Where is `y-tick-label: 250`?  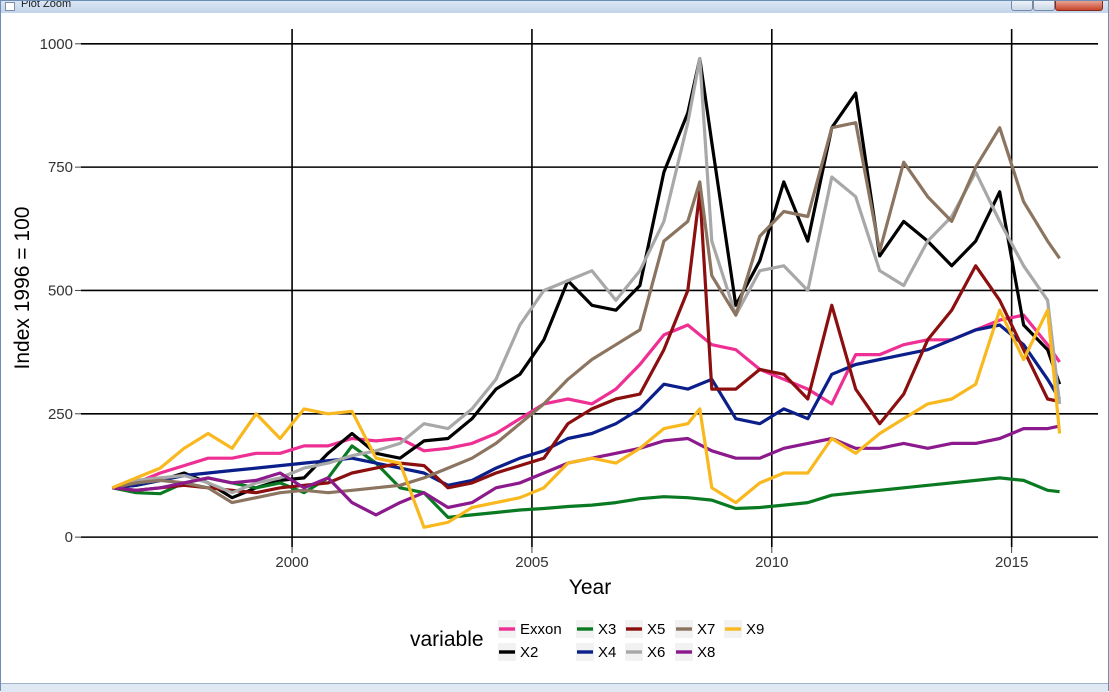
y-tick-label: 250 is located at coordinates (60, 414).